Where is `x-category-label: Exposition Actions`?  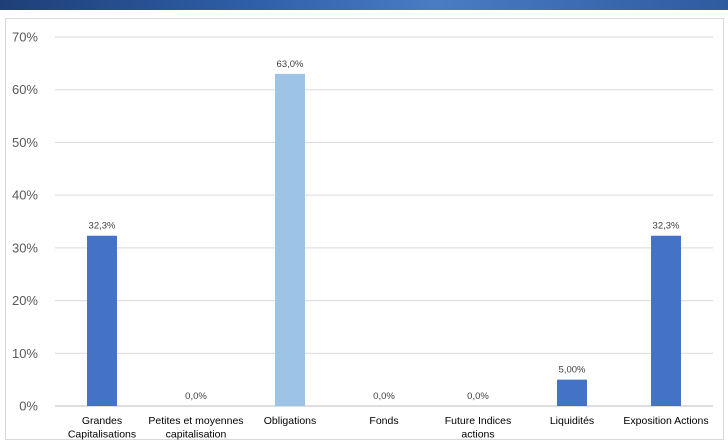 x-category-label: Exposition Actions is located at coordinates (665, 421).